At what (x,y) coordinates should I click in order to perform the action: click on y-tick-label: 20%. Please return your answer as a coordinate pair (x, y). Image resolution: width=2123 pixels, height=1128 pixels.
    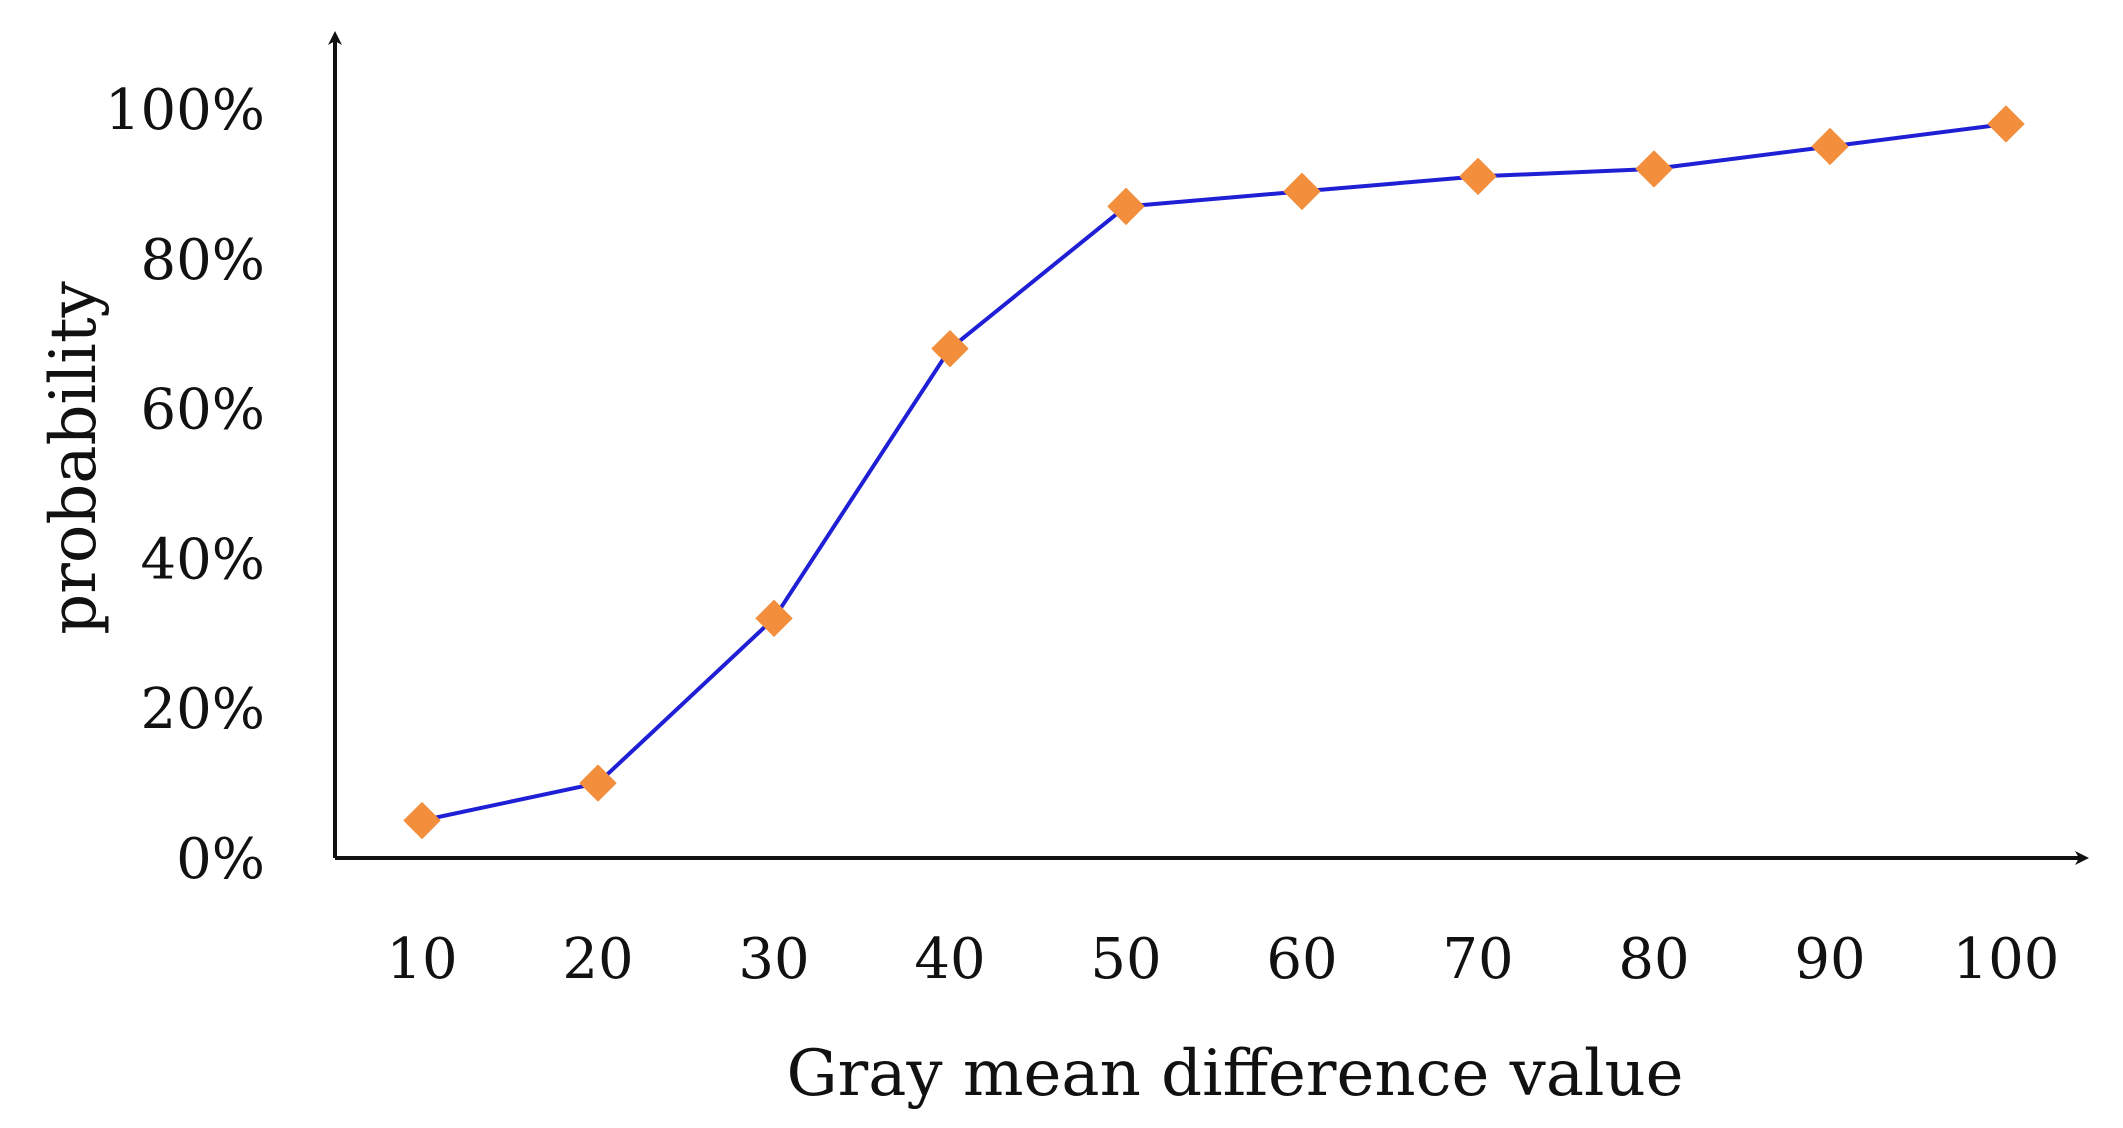
    Looking at the image, I should click on (203, 709).